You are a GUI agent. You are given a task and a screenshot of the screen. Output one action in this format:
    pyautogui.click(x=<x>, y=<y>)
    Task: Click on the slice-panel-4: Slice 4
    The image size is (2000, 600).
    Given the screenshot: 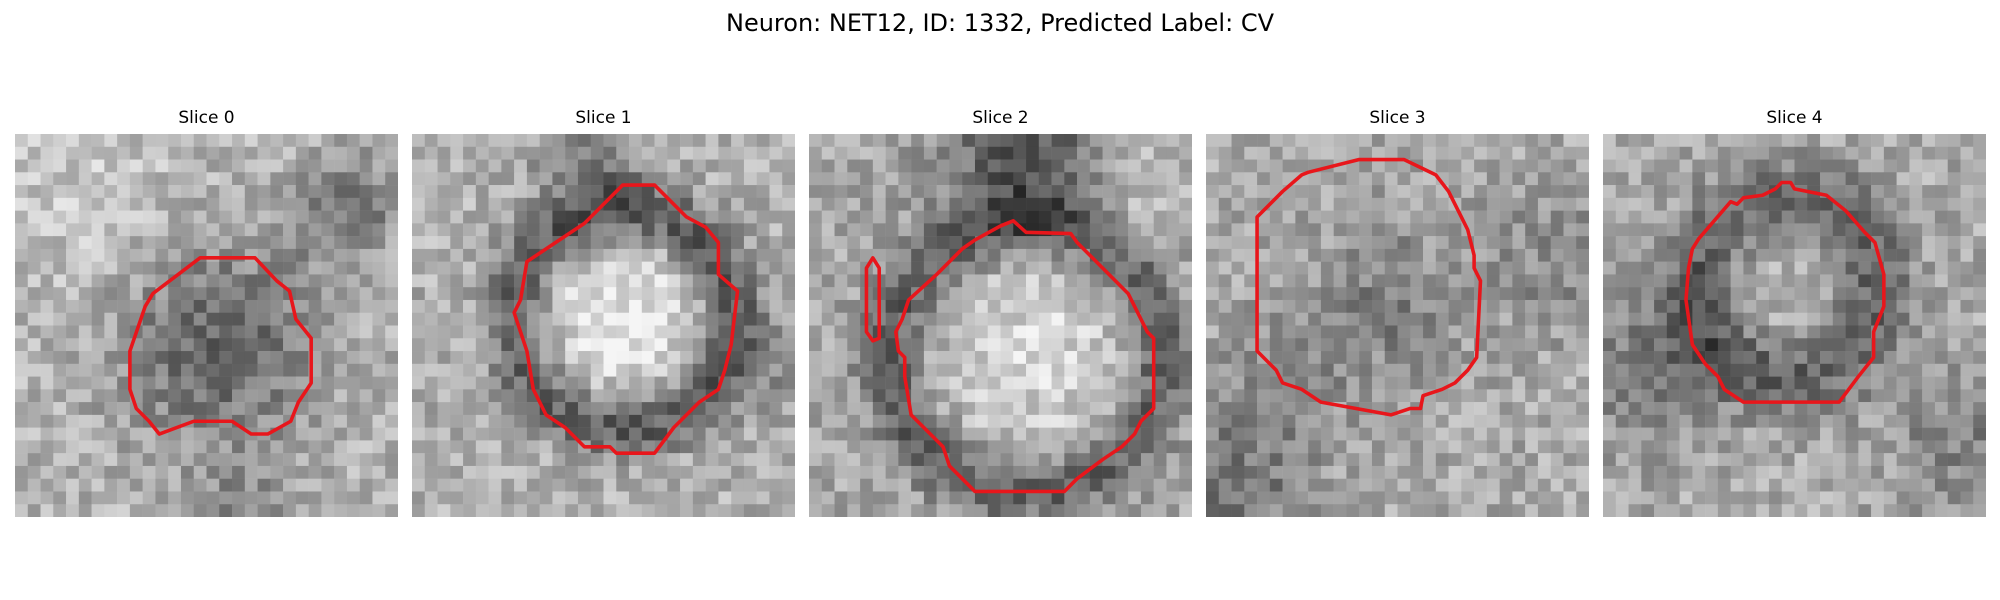 What is the action you would take?
    pyautogui.click(x=1794, y=312)
    